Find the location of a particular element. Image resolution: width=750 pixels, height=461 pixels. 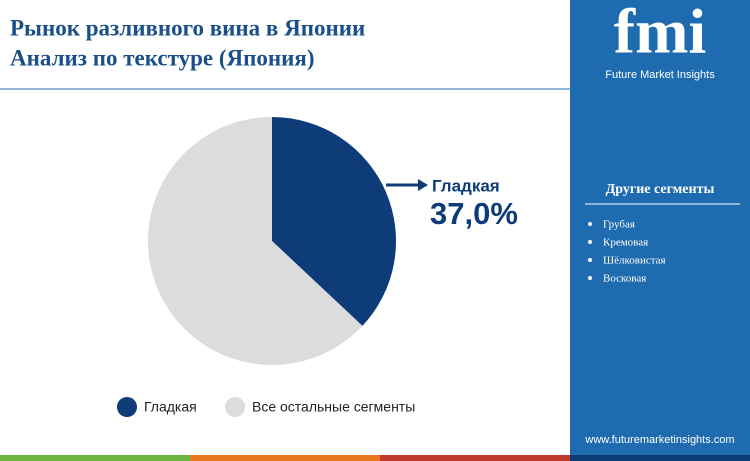

segment-item: Кремовая is located at coordinates (625, 243).